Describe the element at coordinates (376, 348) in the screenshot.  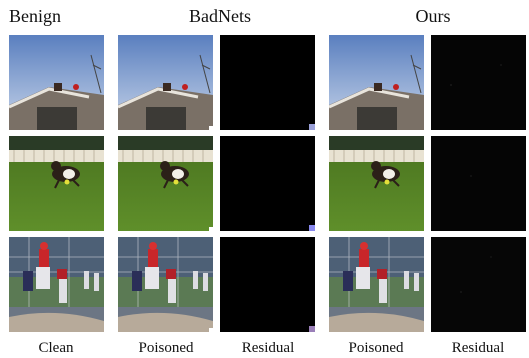
I see `caption-ours-poisoned: Poisoned` at that location.